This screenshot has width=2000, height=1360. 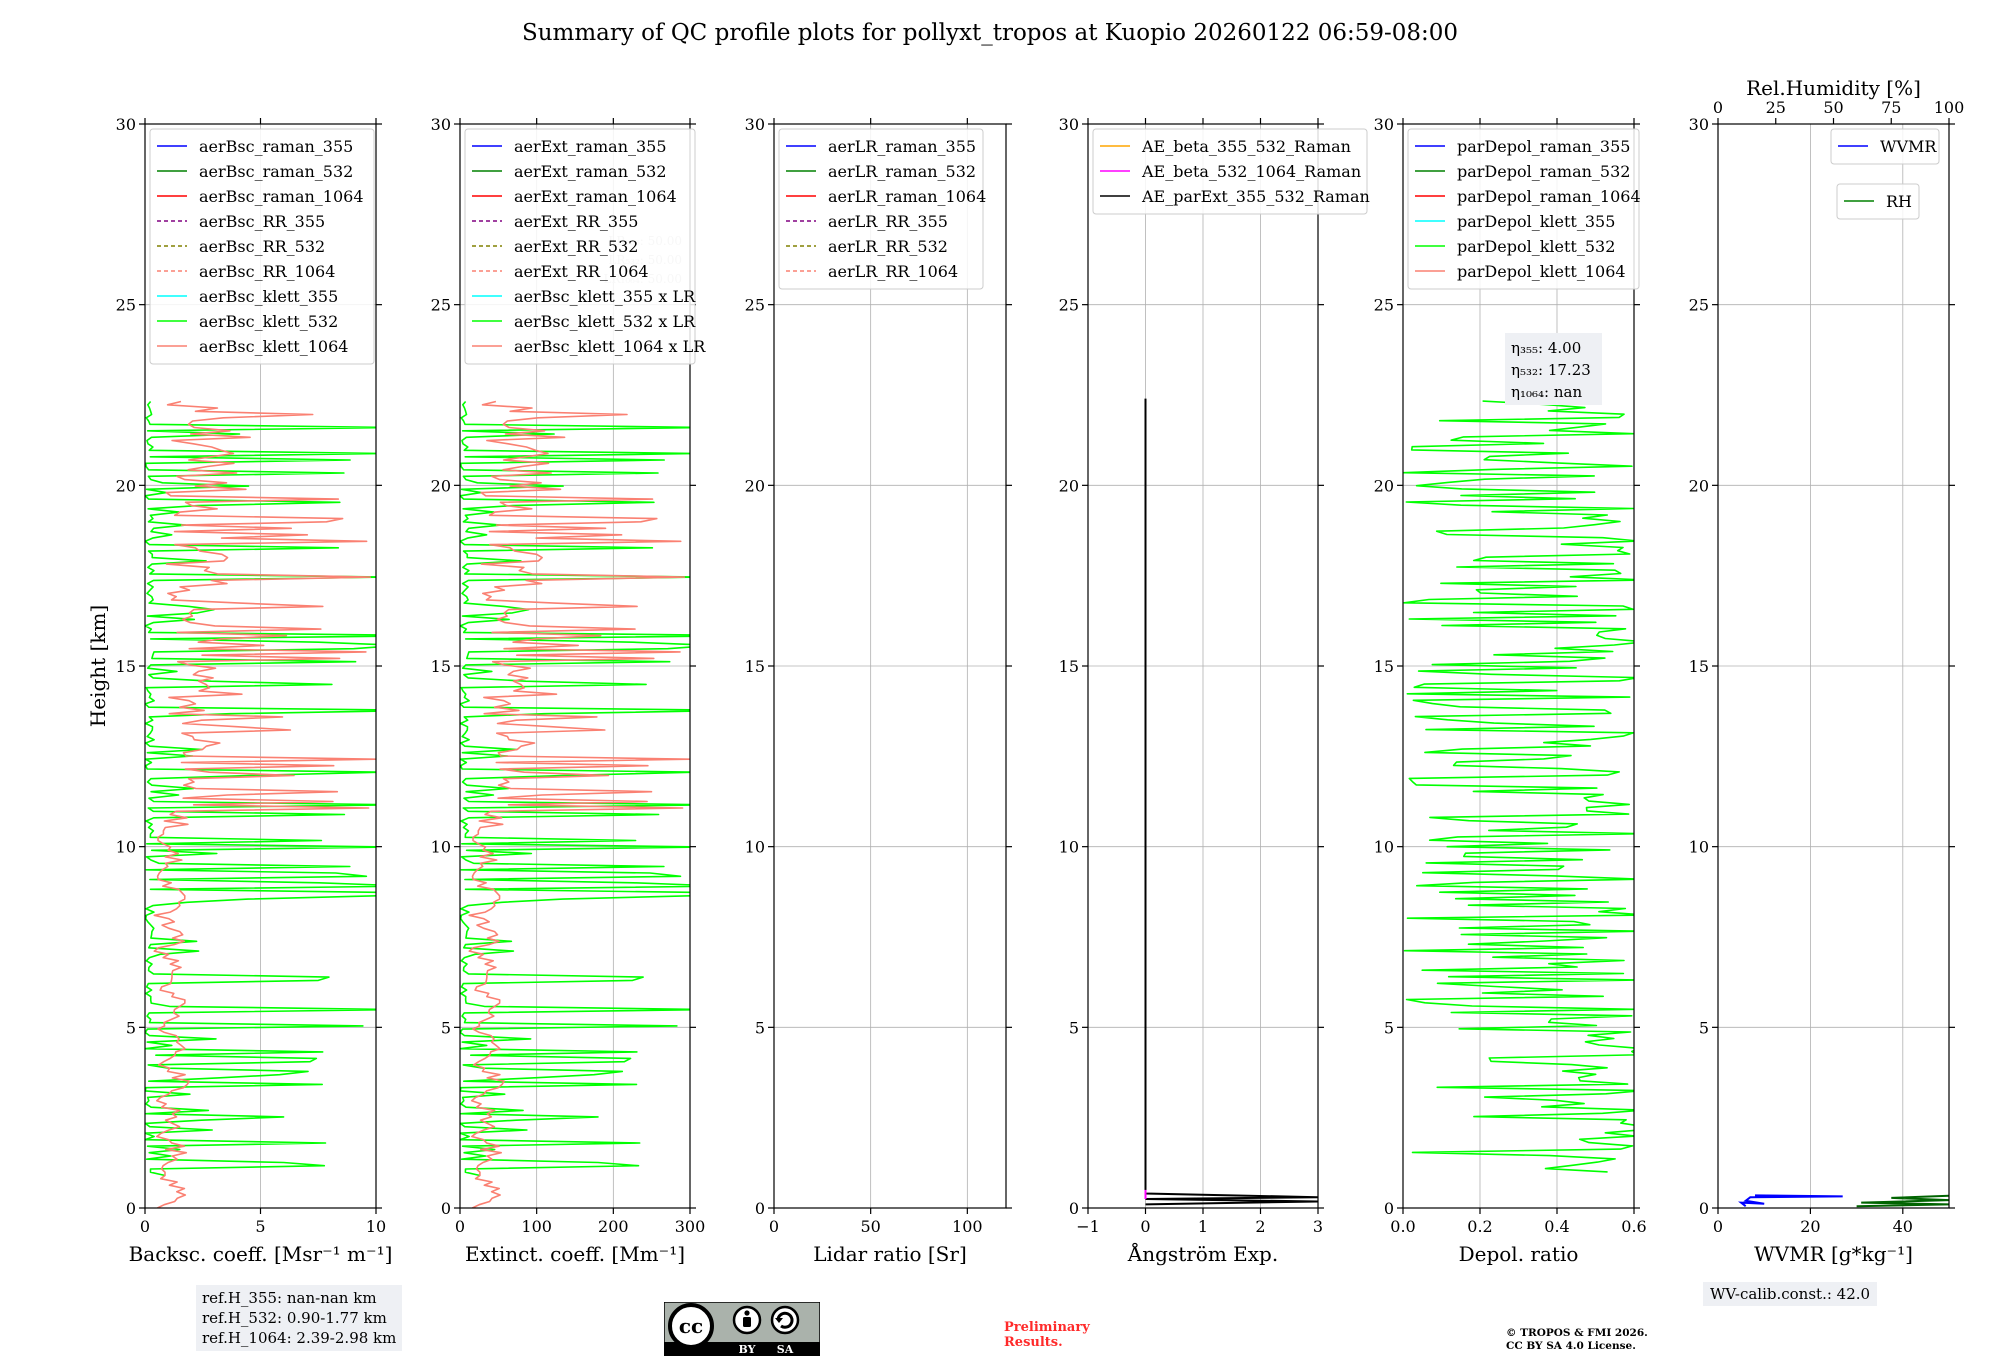 What do you see at coordinates (1543, 171) in the screenshot?
I see `legend-label: parDepol_raman_532` at bounding box center [1543, 171].